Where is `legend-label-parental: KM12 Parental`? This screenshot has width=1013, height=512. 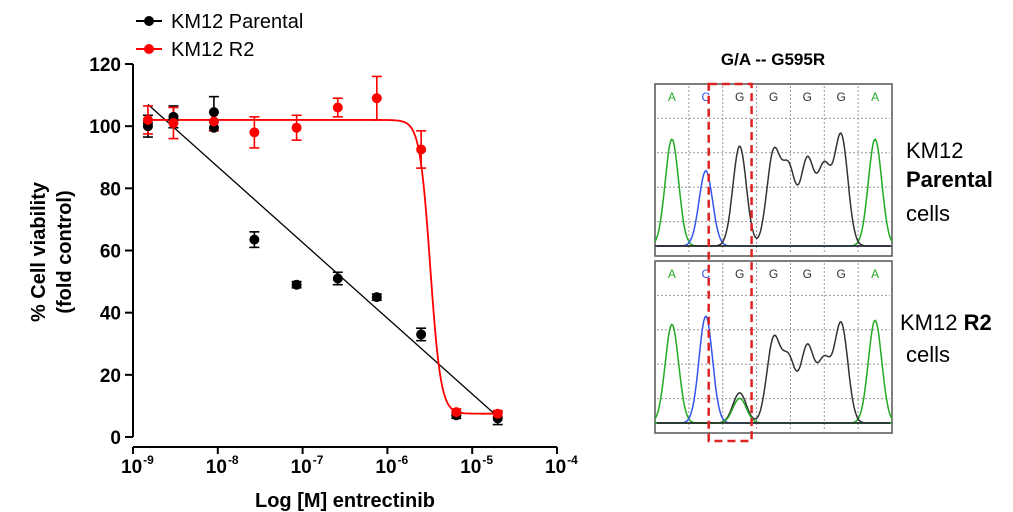 legend-label-parental: KM12 Parental is located at coordinates (237, 22).